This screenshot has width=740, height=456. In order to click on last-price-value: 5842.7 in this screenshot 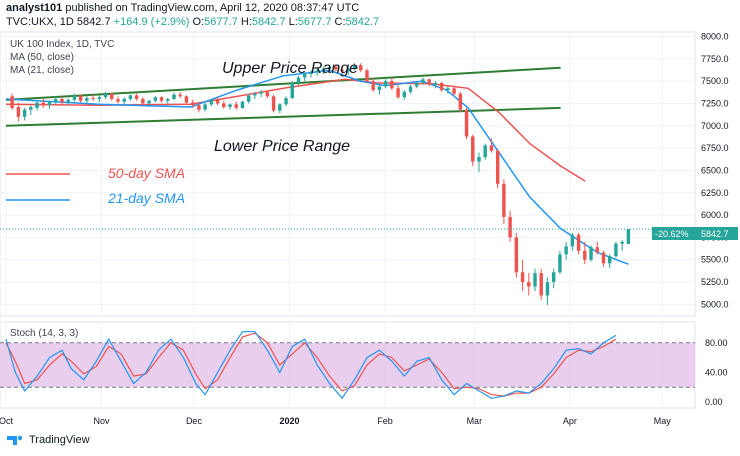, I will do `click(715, 234)`.